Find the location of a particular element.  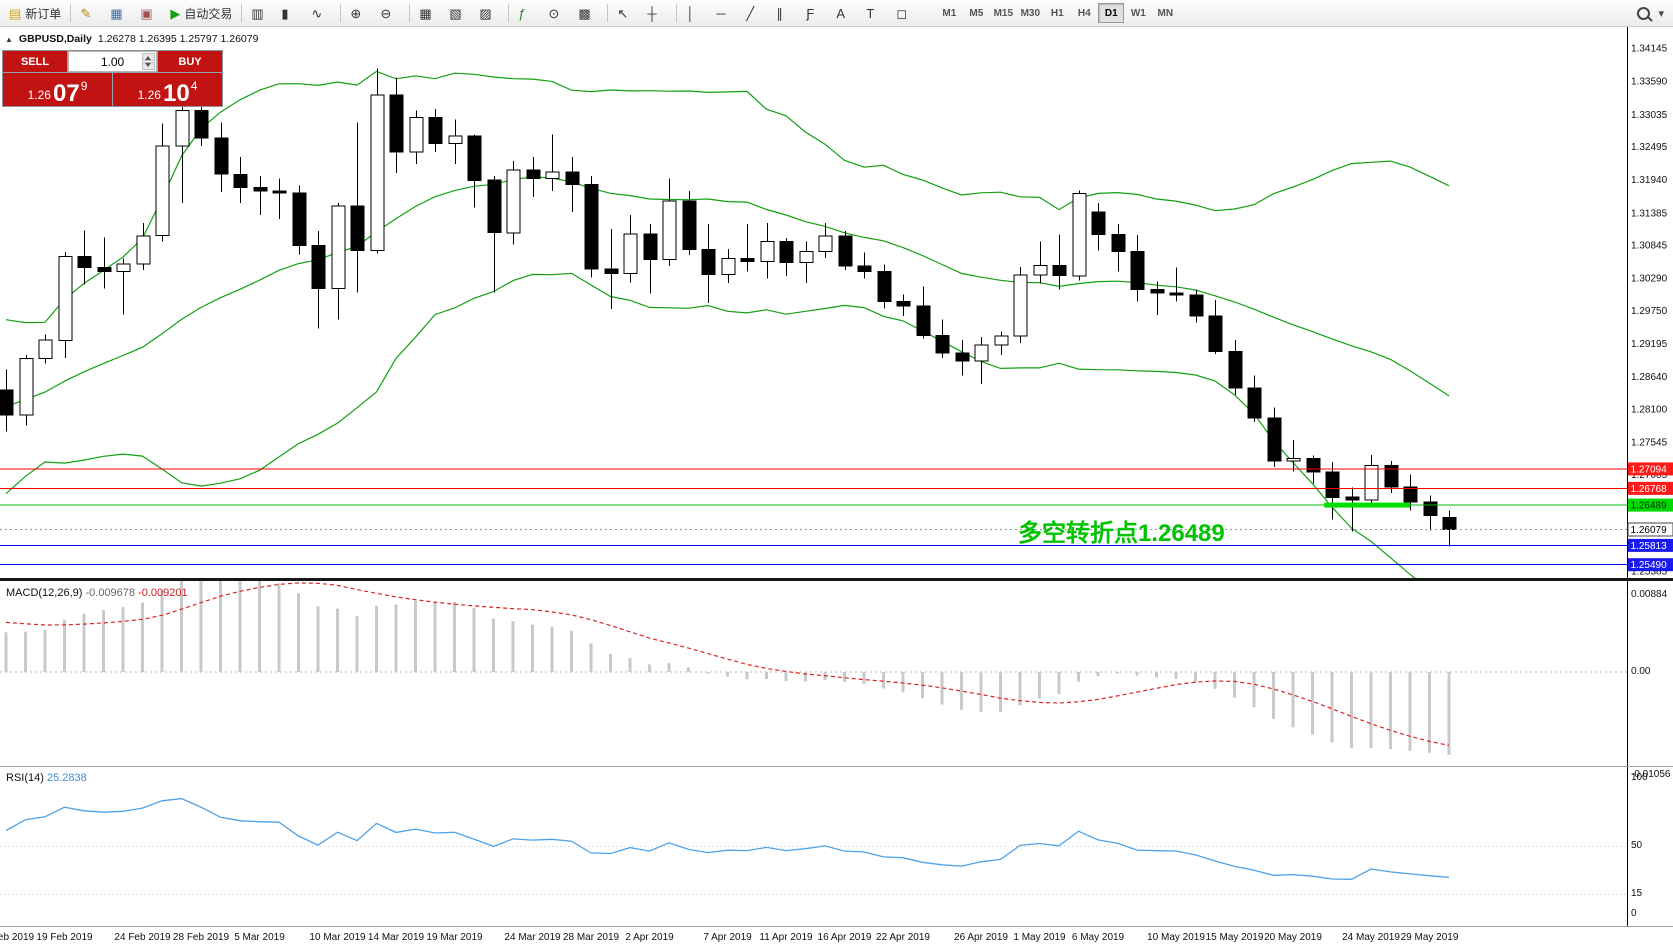

volume-input: 1.00 is located at coordinates (112, 61).